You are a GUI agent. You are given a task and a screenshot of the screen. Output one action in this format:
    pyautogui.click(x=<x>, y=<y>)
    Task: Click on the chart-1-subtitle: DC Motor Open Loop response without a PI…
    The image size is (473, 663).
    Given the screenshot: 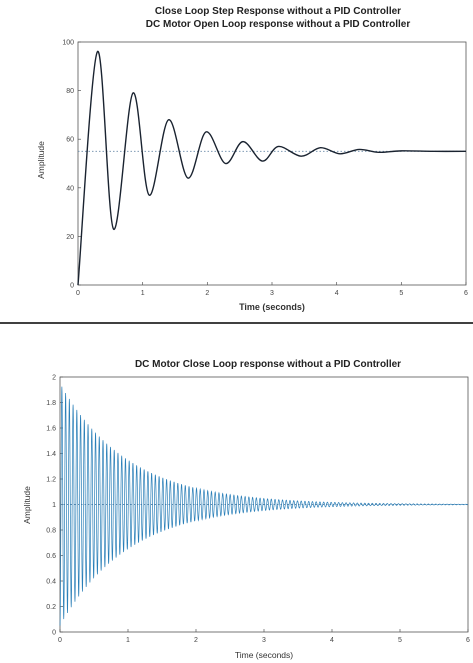 What is the action you would take?
    pyautogui.click(x=278, y=24)
    